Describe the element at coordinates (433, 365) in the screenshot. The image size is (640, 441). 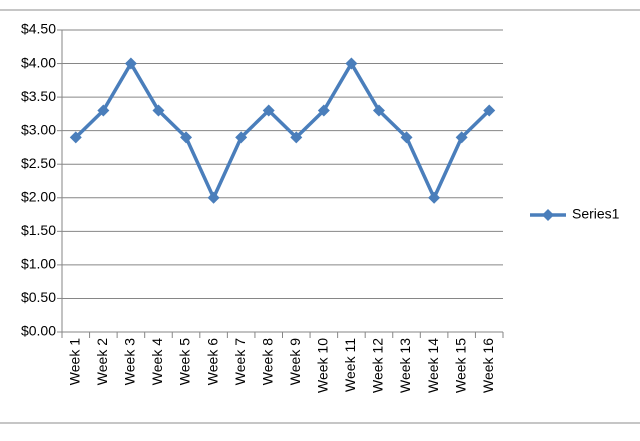
I see `x-tick-label: Week 14` at that location.